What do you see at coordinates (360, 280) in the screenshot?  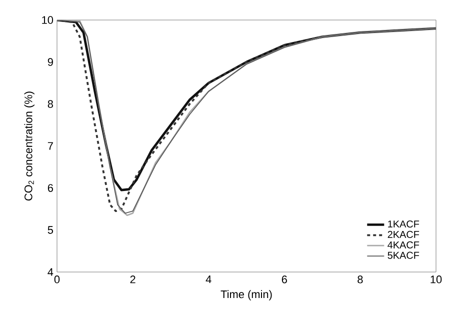 I see `x-tick-label: 8` at bounding box center [360, 280].